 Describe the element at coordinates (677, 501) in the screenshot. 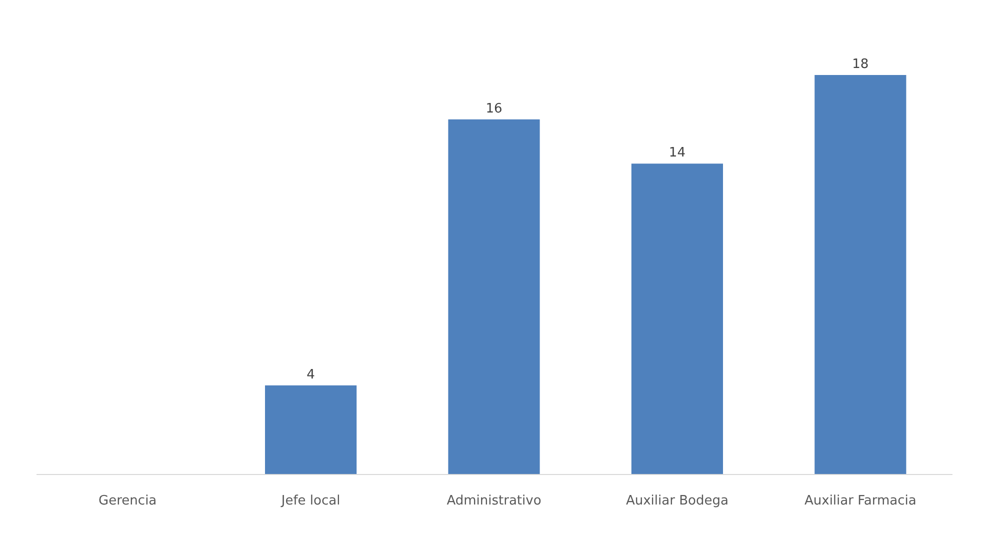

I see `x-tick-label: Auxiliar Bodega` at that location.